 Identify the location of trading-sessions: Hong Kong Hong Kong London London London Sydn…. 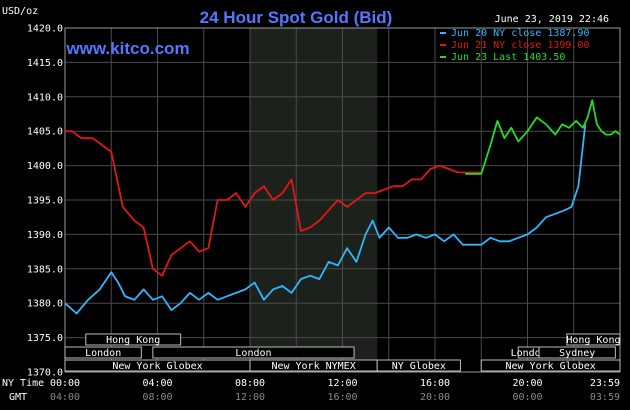
(342, 352).